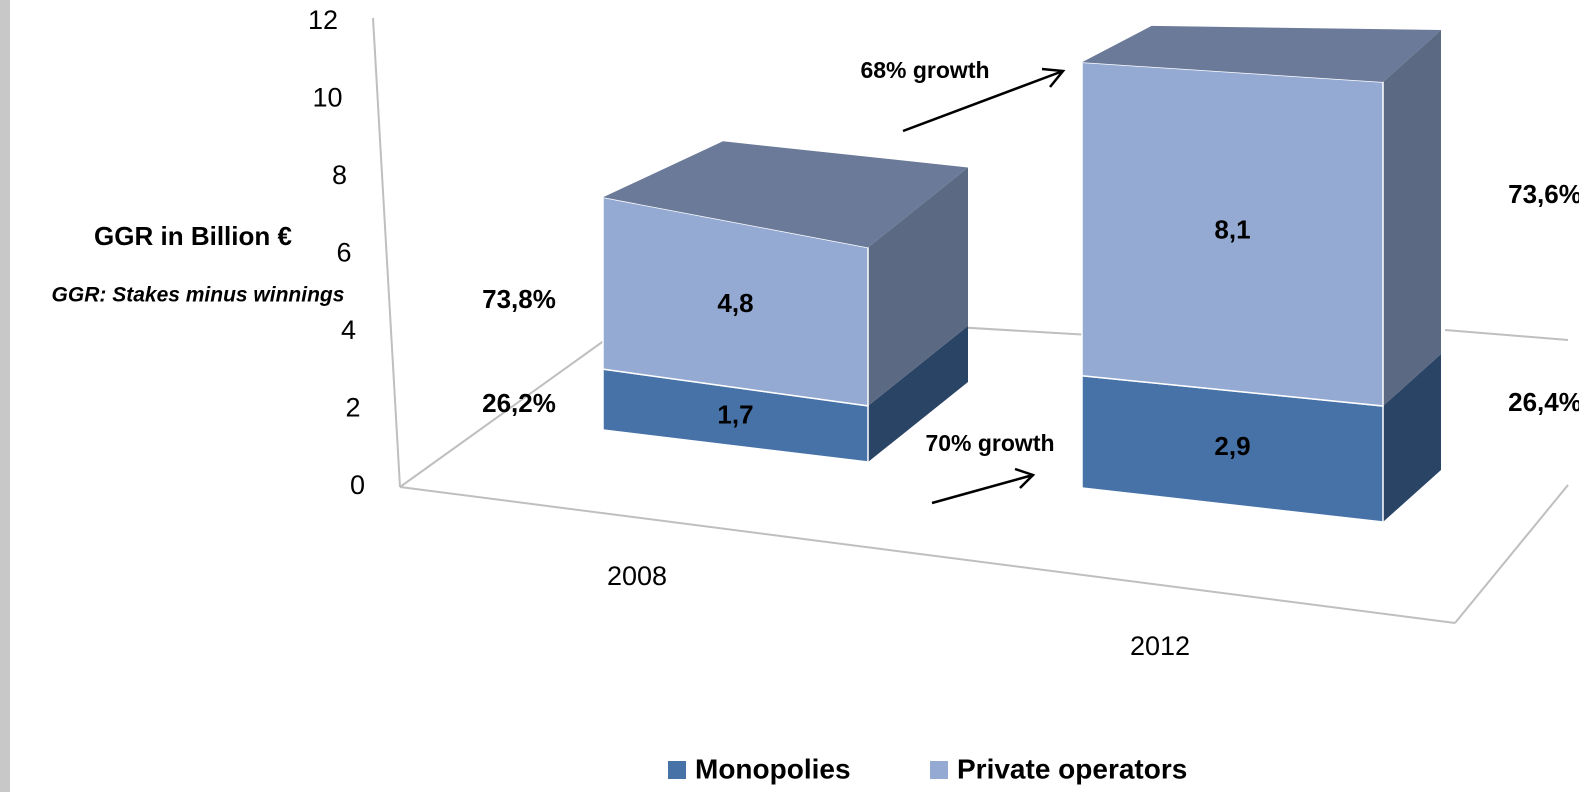 The image size is (1579, 792). I want to click on y-axis-title: GGR in Billion €, so click(193, 236).